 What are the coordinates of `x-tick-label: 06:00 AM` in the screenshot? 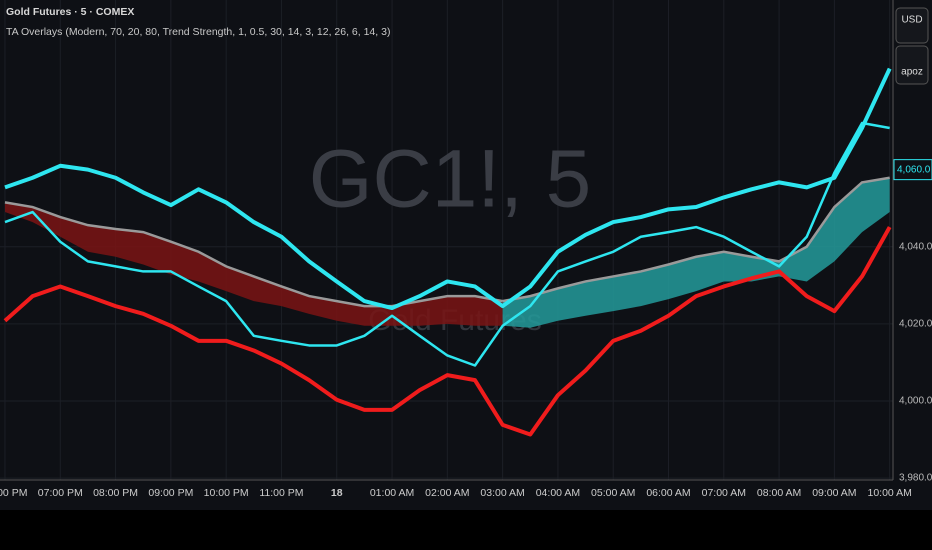 It's located at (668, 493).